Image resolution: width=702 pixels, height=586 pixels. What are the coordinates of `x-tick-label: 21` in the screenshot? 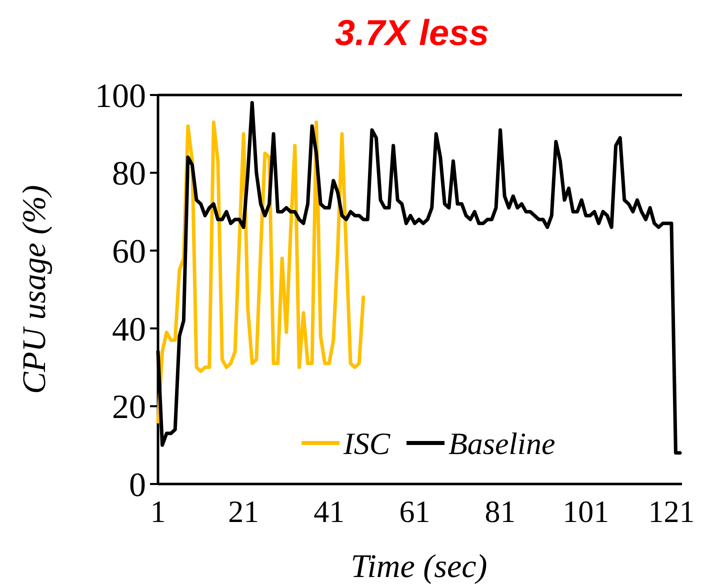 It's located at (244, 511).